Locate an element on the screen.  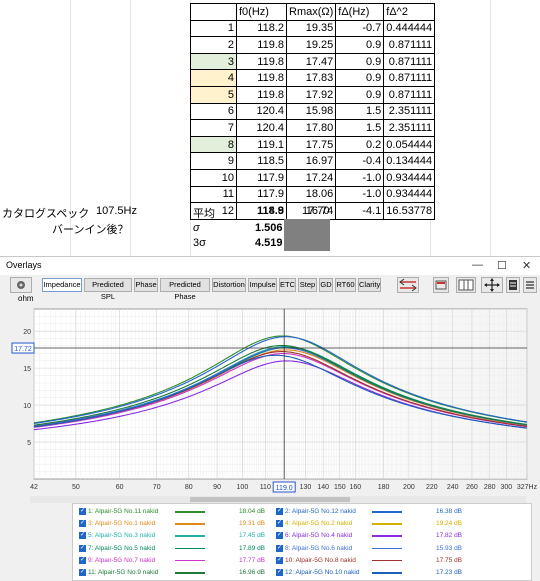
legend-item: ✓ 6: Alpair-5G No.4 nakid 17.82 dB is located at coordinates (371, 536).